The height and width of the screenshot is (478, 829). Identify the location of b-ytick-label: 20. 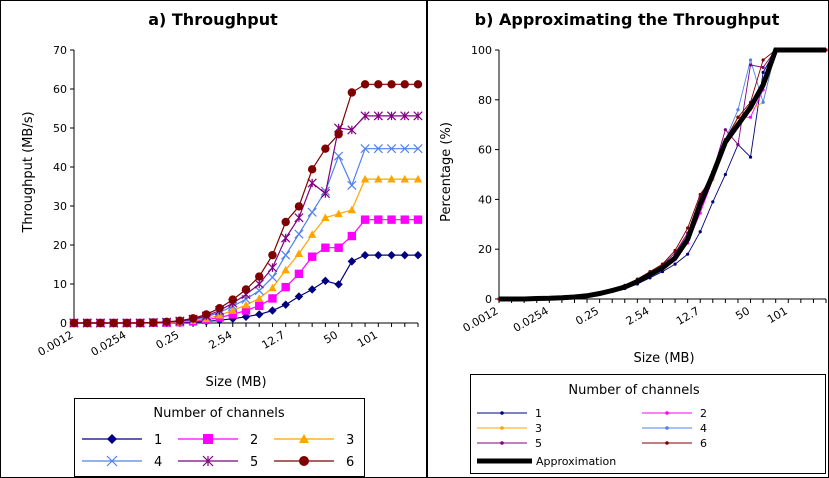
(485, 249).